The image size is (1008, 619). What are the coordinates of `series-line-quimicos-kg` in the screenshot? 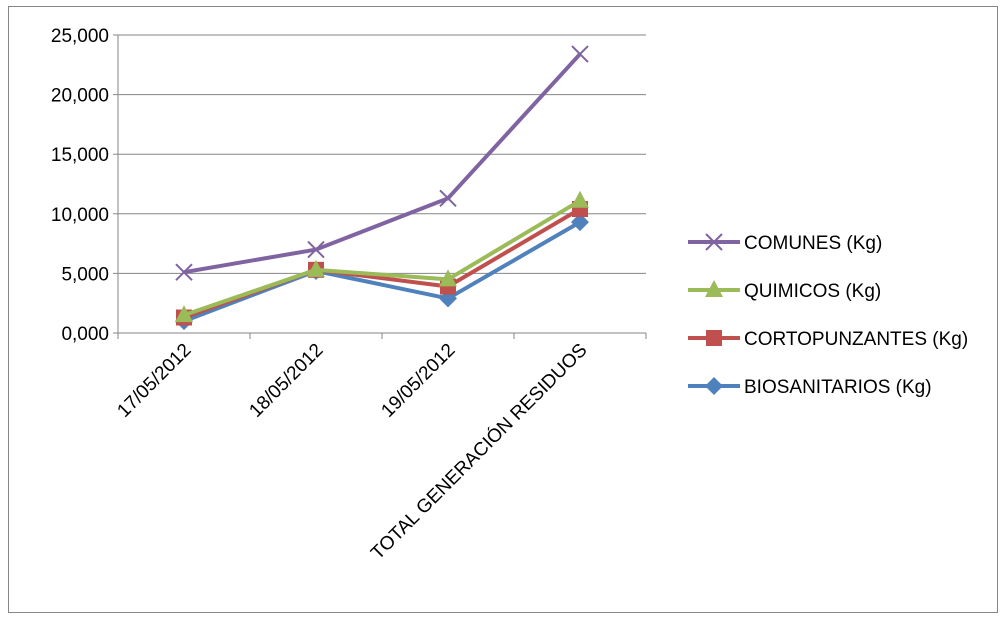 It's located at (382, 258).